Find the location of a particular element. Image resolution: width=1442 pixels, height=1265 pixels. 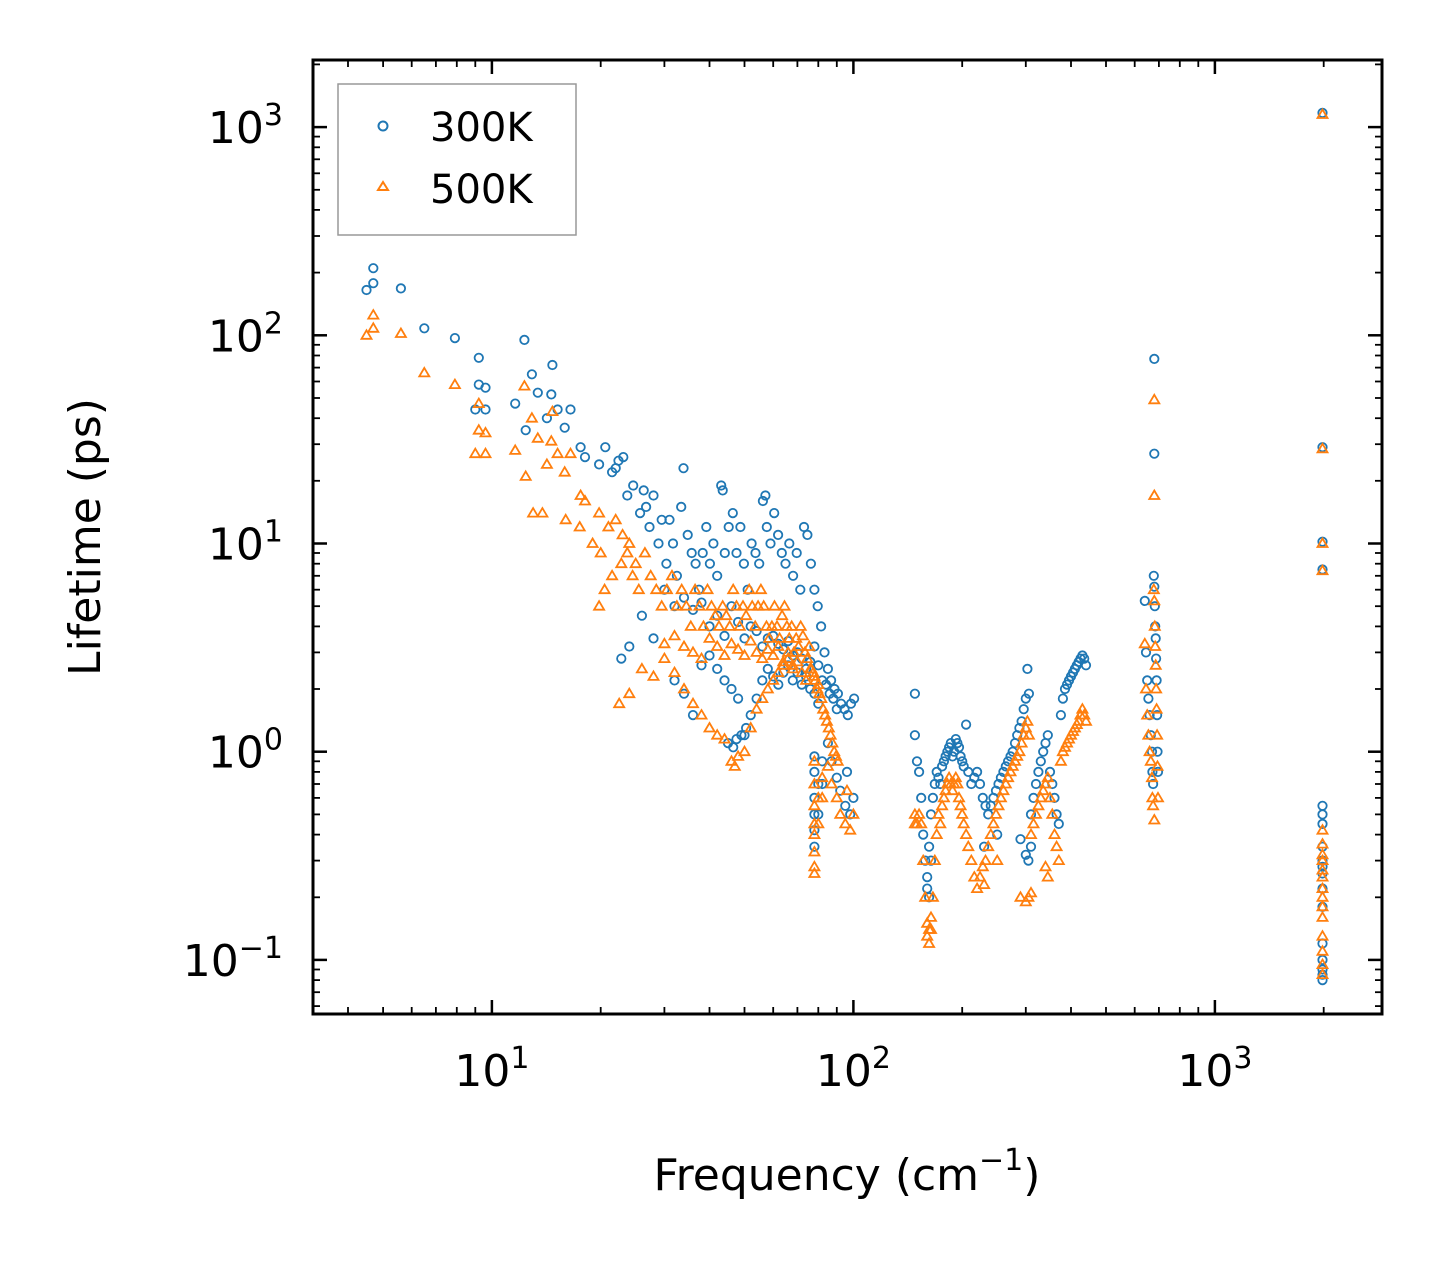

legend-label-500k: 500K is located at coordinates (482, 190).